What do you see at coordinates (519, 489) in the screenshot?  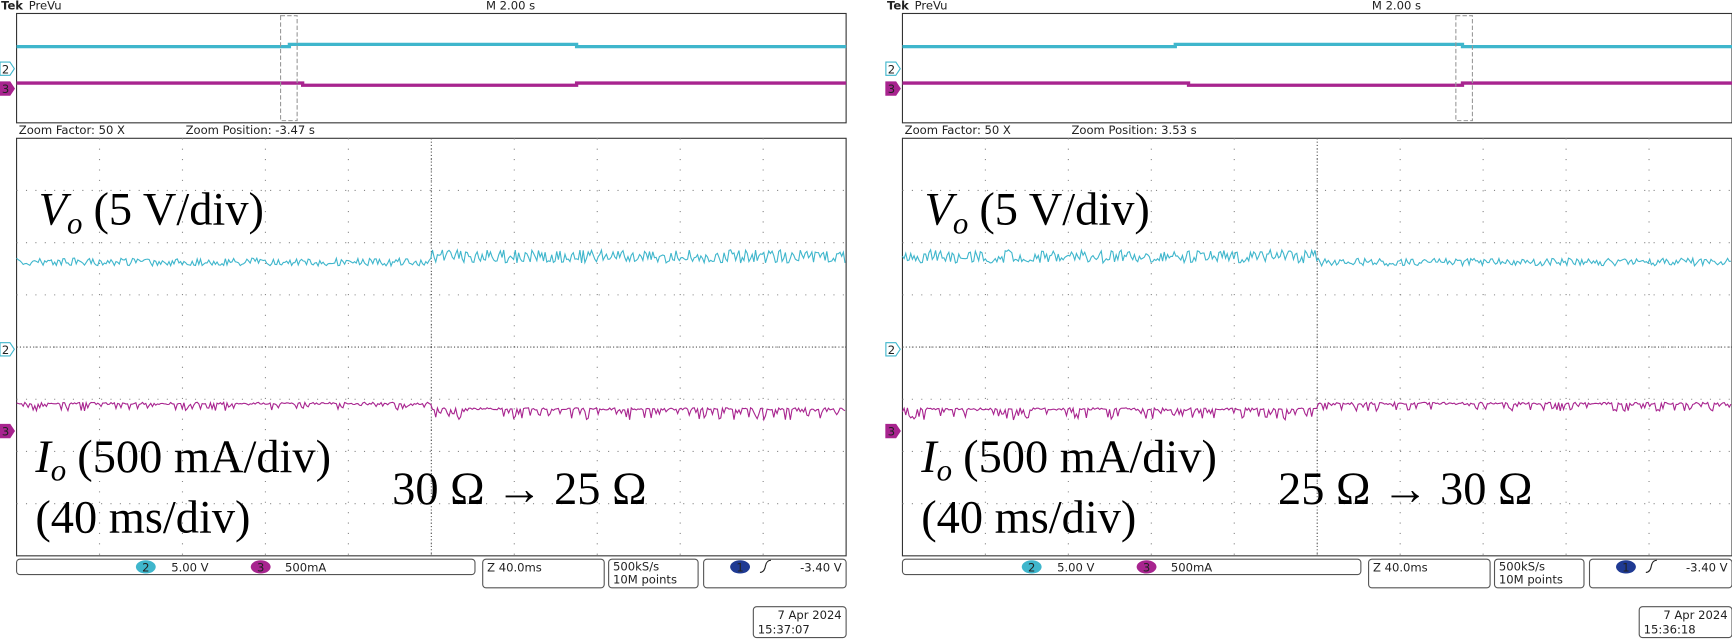 I see `transition: 30 Ω → 25 Ω` at bounding box center [519, 489].